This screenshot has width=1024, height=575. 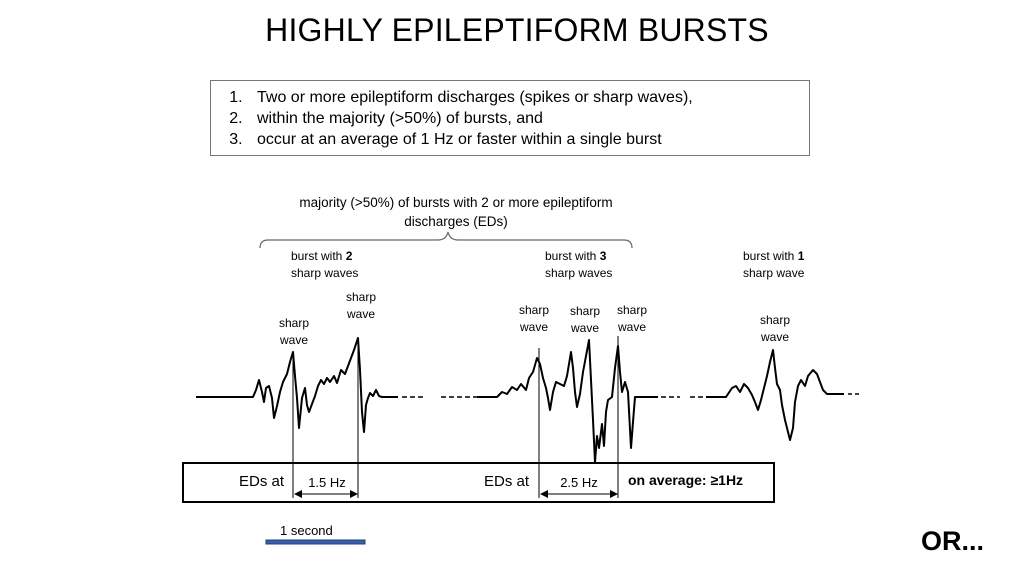 What do you see at coordinates (517, 30) in the screenshot?
I see `page-title: HIGHLY EPILEPTIFORM BURSTS` at bounding box center [517, 30].